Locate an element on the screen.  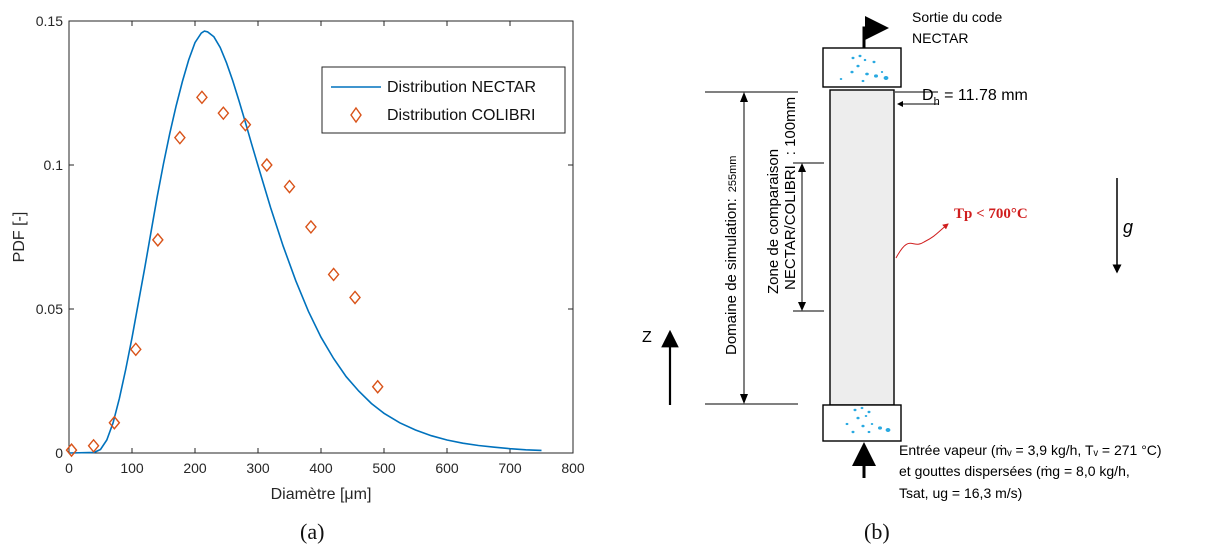
x-tick-label: 300 is located at coordinates (258, 468).